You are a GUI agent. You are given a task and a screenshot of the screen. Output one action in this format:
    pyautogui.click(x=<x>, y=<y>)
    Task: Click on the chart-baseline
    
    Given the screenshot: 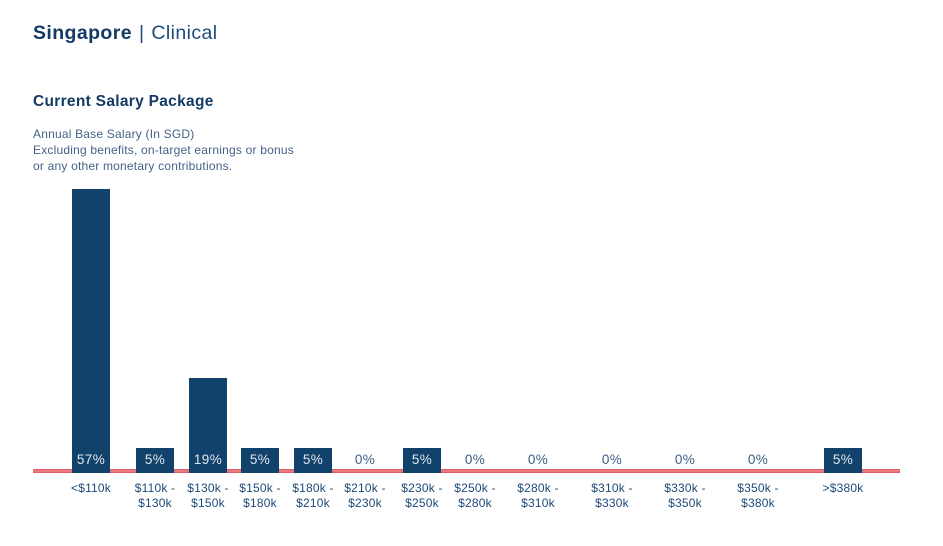 What is the action you would take?
    pyautogui.click(x=466, y=471)
    